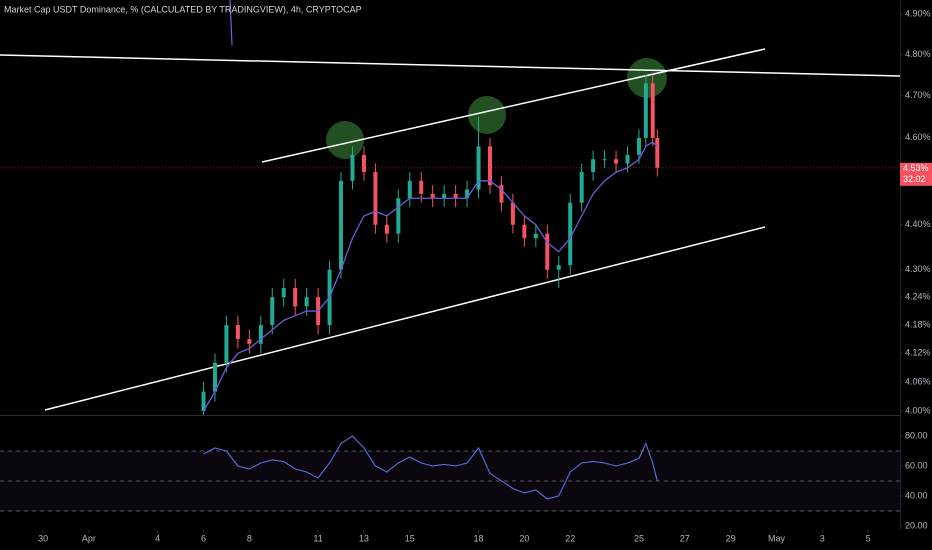 This screenshot has width=932, height=550. Describe the element at coordinates (410, 538) in the screenshot. I see `x-tick-label: 15` at that location.